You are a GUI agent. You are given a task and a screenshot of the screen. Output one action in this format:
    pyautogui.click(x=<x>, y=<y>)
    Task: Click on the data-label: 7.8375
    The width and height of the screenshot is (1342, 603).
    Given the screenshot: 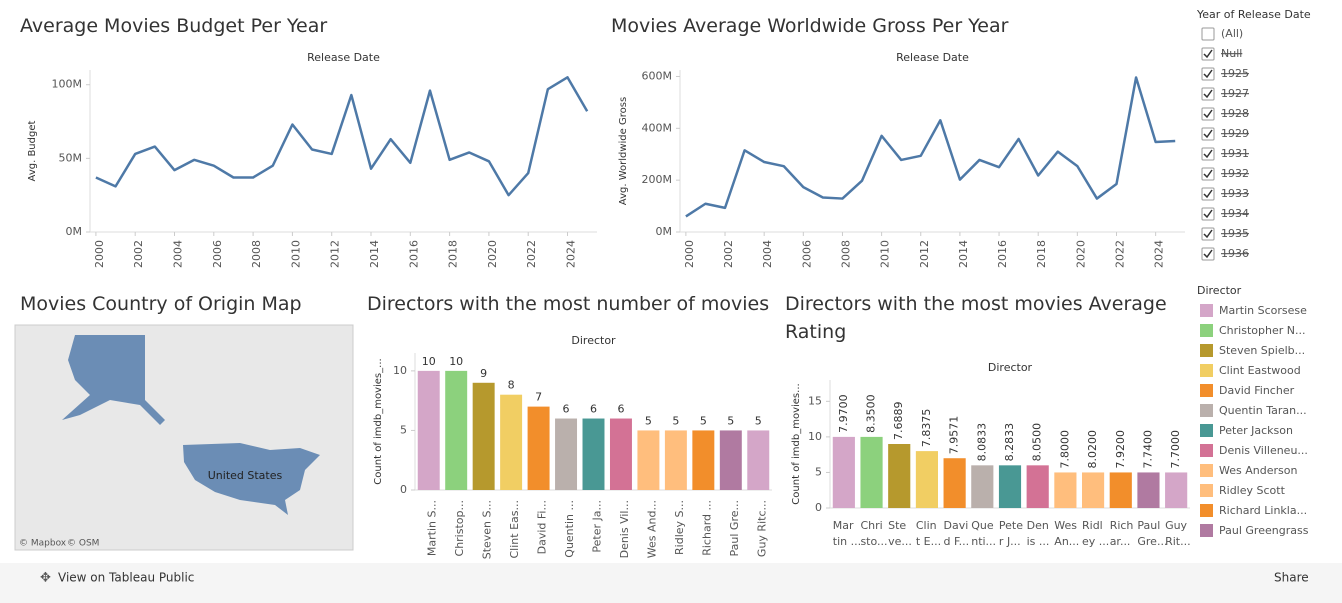 What is the action you would take?
    pyautogui.click(x=926, y=428)
    